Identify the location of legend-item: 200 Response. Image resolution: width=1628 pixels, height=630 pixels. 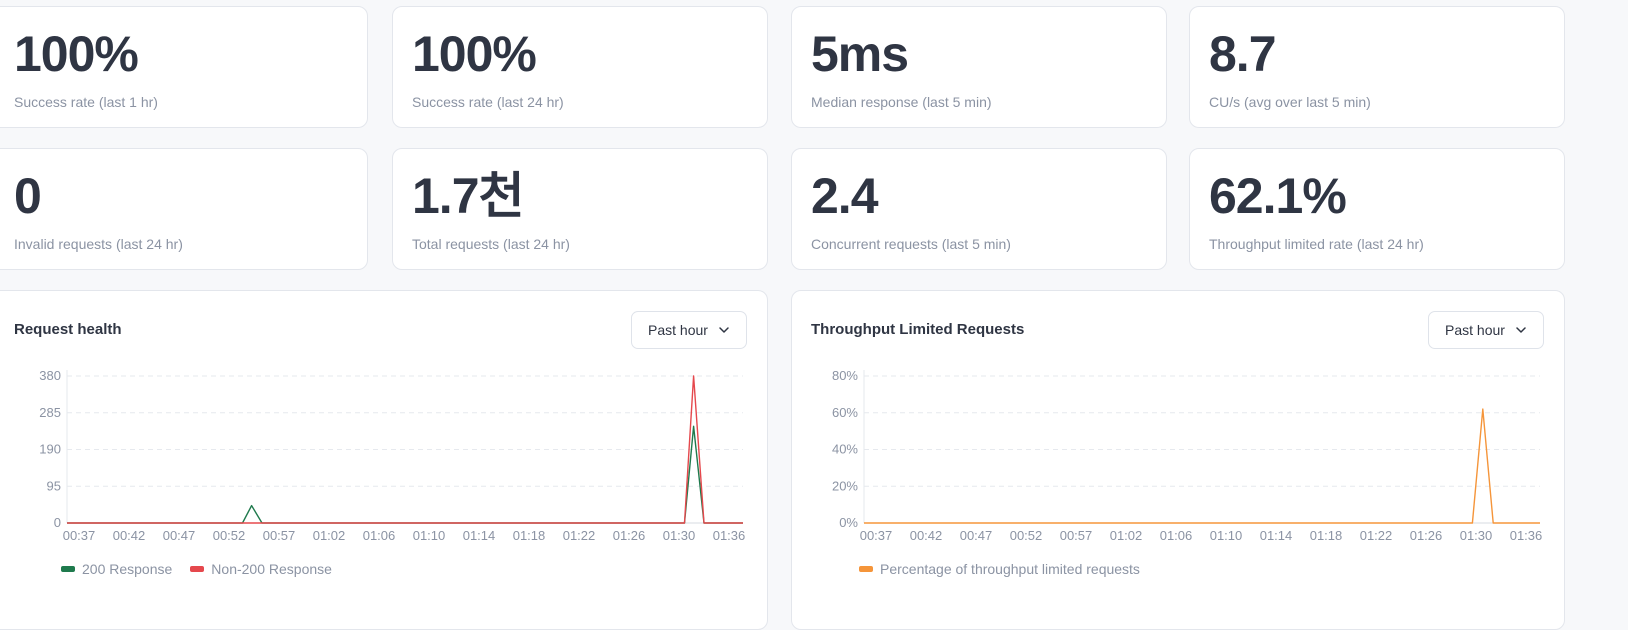
(116, 569).